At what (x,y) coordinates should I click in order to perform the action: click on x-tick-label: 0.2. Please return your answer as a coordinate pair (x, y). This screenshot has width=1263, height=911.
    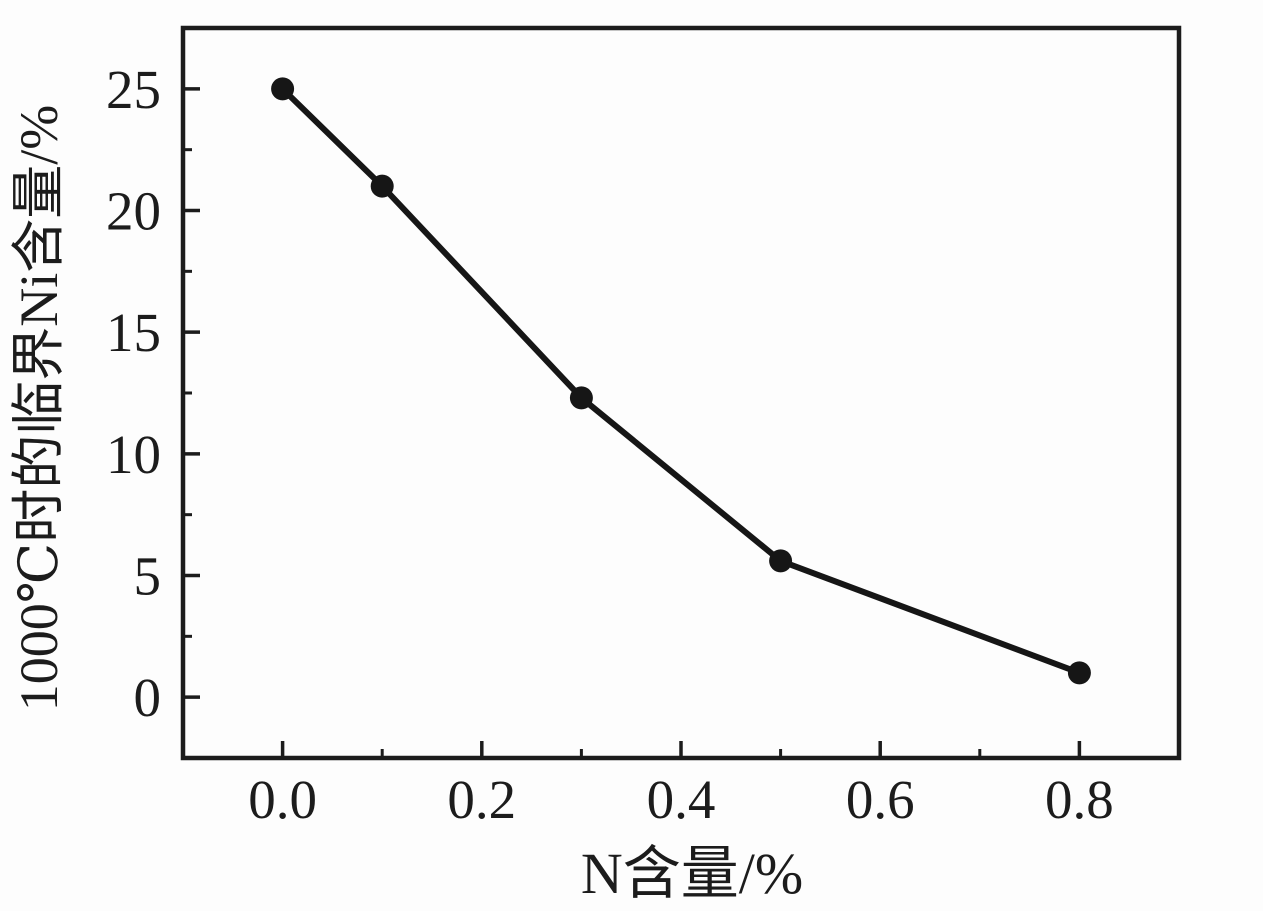
    Looking at the image, I should click on (481, 799).